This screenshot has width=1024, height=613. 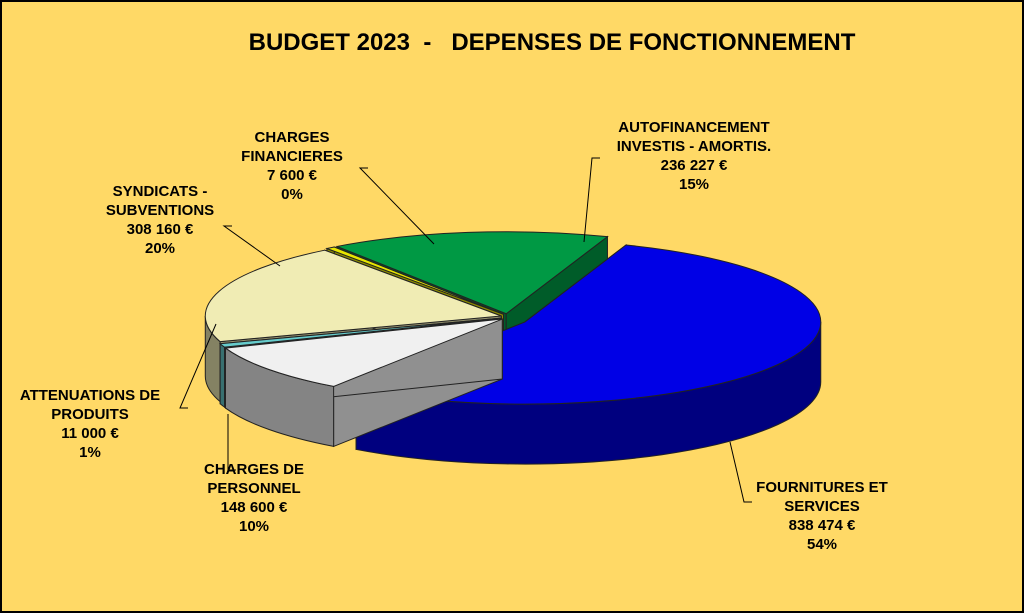 What do you see at coordinates (292, 175) in the screenshot?
I see `slice-value: 7 600 €` at bounding box center [292, 175].